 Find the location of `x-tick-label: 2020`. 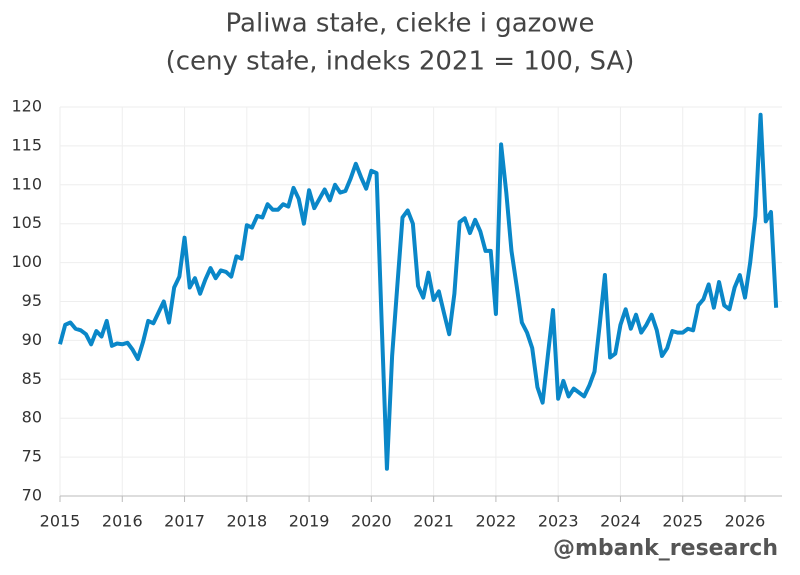

x-tick-label: 2020 is located at coordinates (371, 521).